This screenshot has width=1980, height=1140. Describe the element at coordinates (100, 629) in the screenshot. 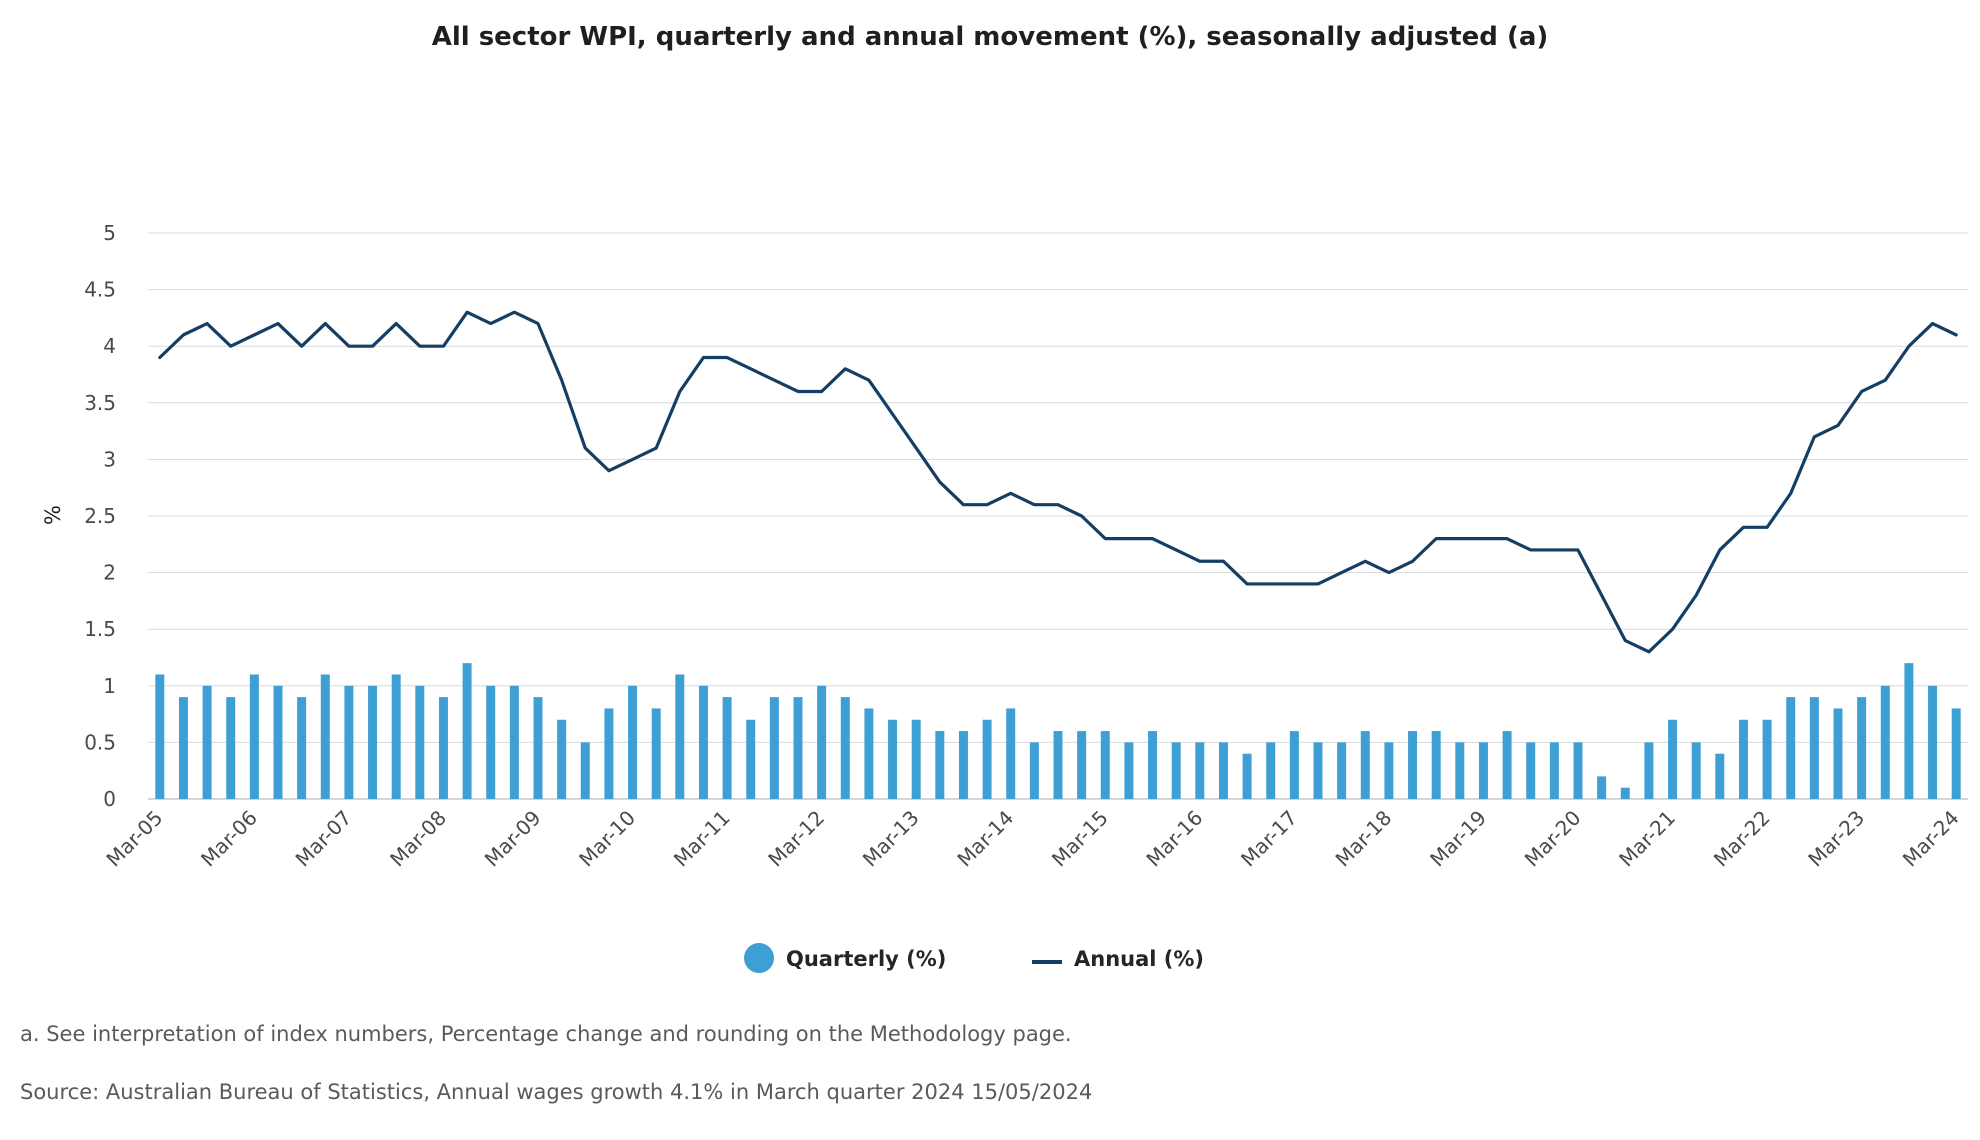

I see `y-tick-label: 1.5` at that location.